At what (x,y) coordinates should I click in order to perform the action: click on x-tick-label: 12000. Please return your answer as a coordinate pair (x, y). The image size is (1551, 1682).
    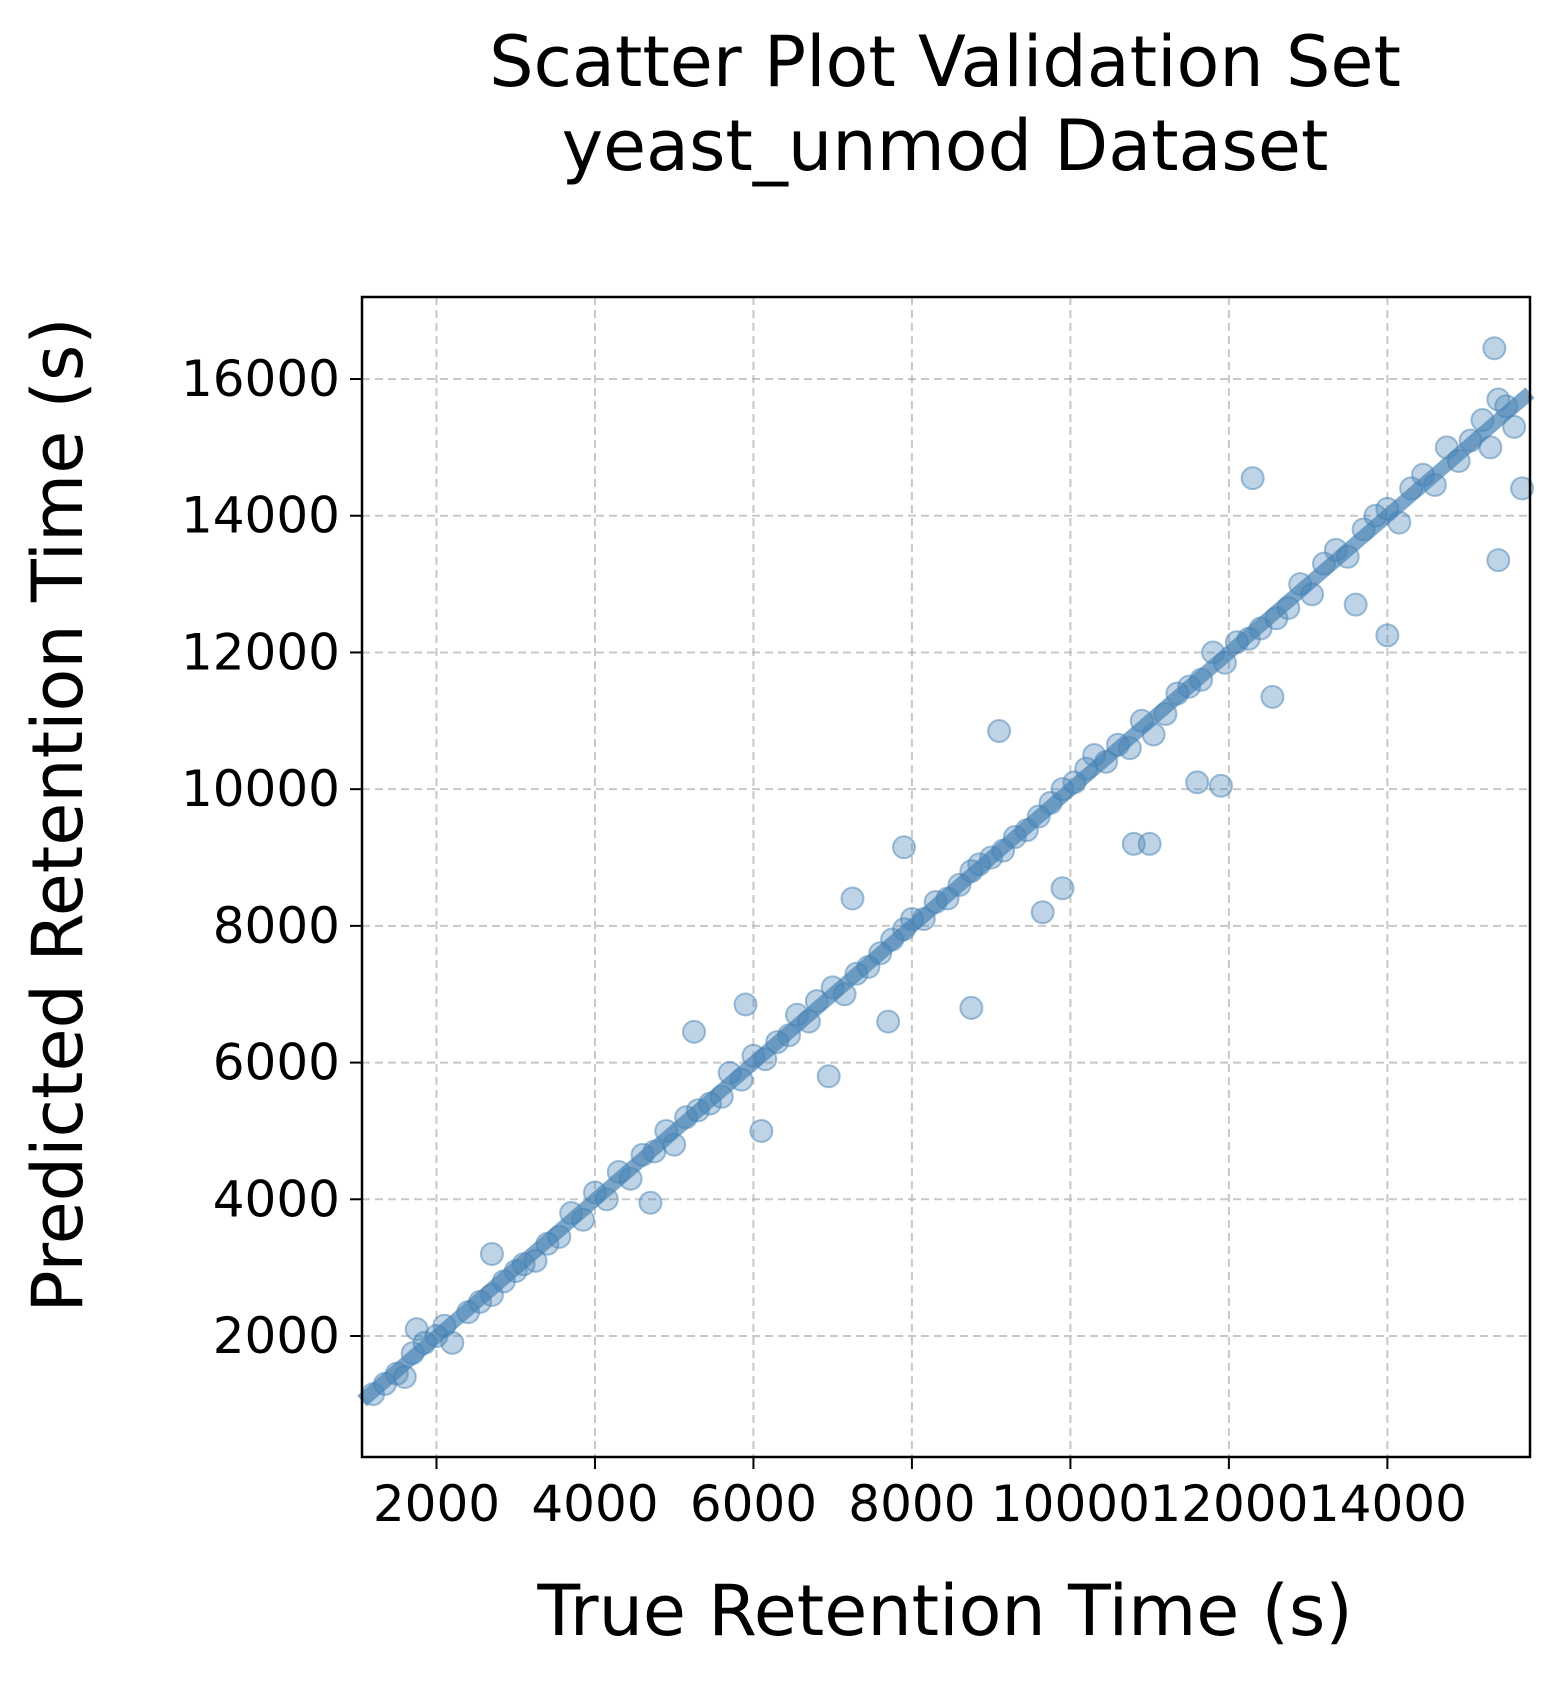
    Looking at the image, I should click on (1228, 1504).